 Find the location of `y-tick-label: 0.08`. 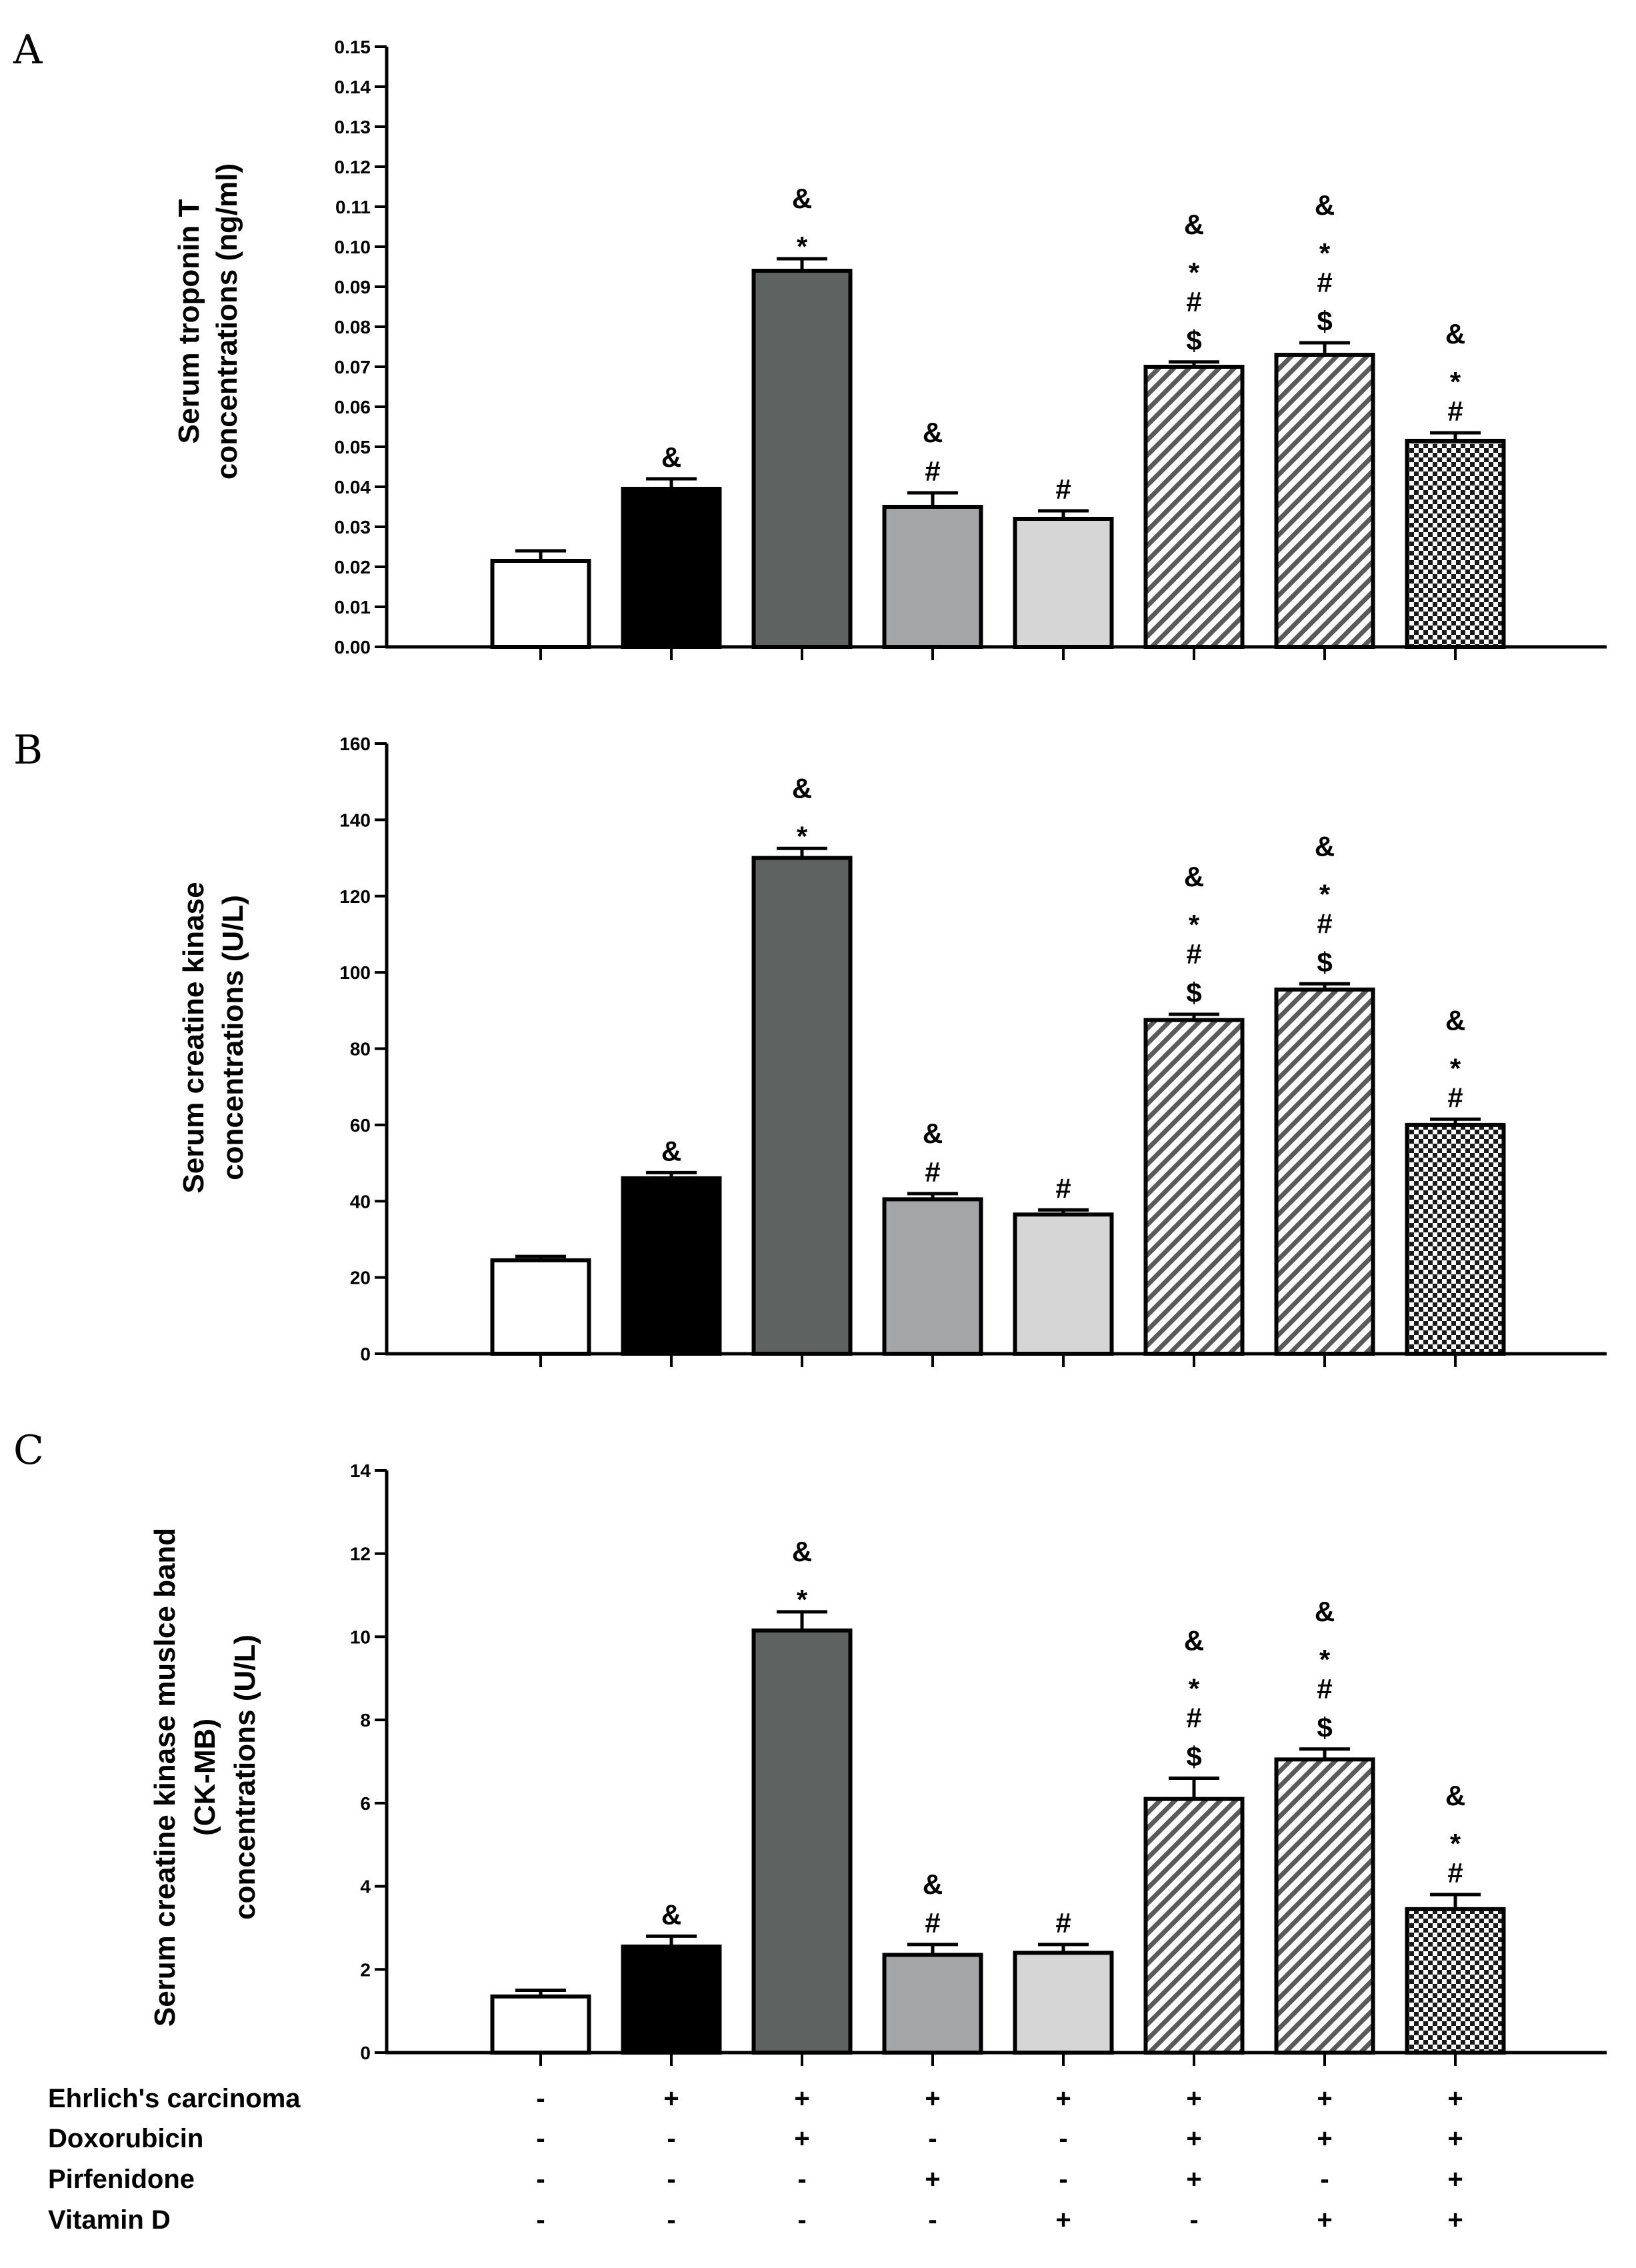

y-tick-label: 0.08 is located at coordinates (353, 327).